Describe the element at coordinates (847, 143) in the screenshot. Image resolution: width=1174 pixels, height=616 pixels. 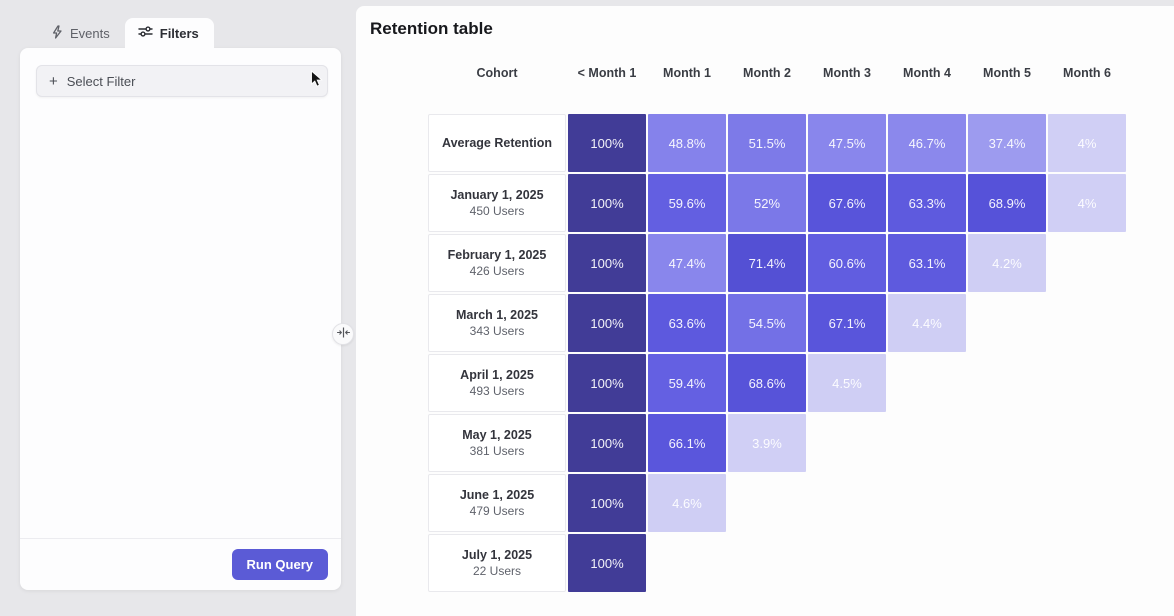
I see `retention-cell: 47.5%` at that location.